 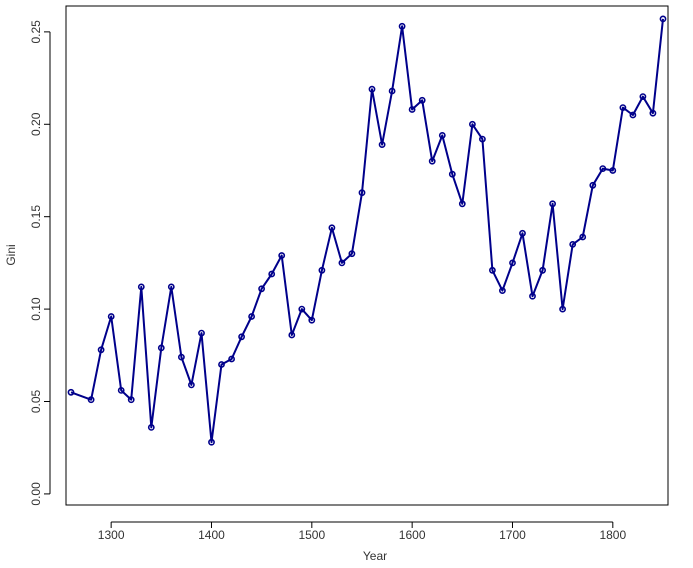 I want to click on x-tick-label: 1500, so click(x=311, y=535).